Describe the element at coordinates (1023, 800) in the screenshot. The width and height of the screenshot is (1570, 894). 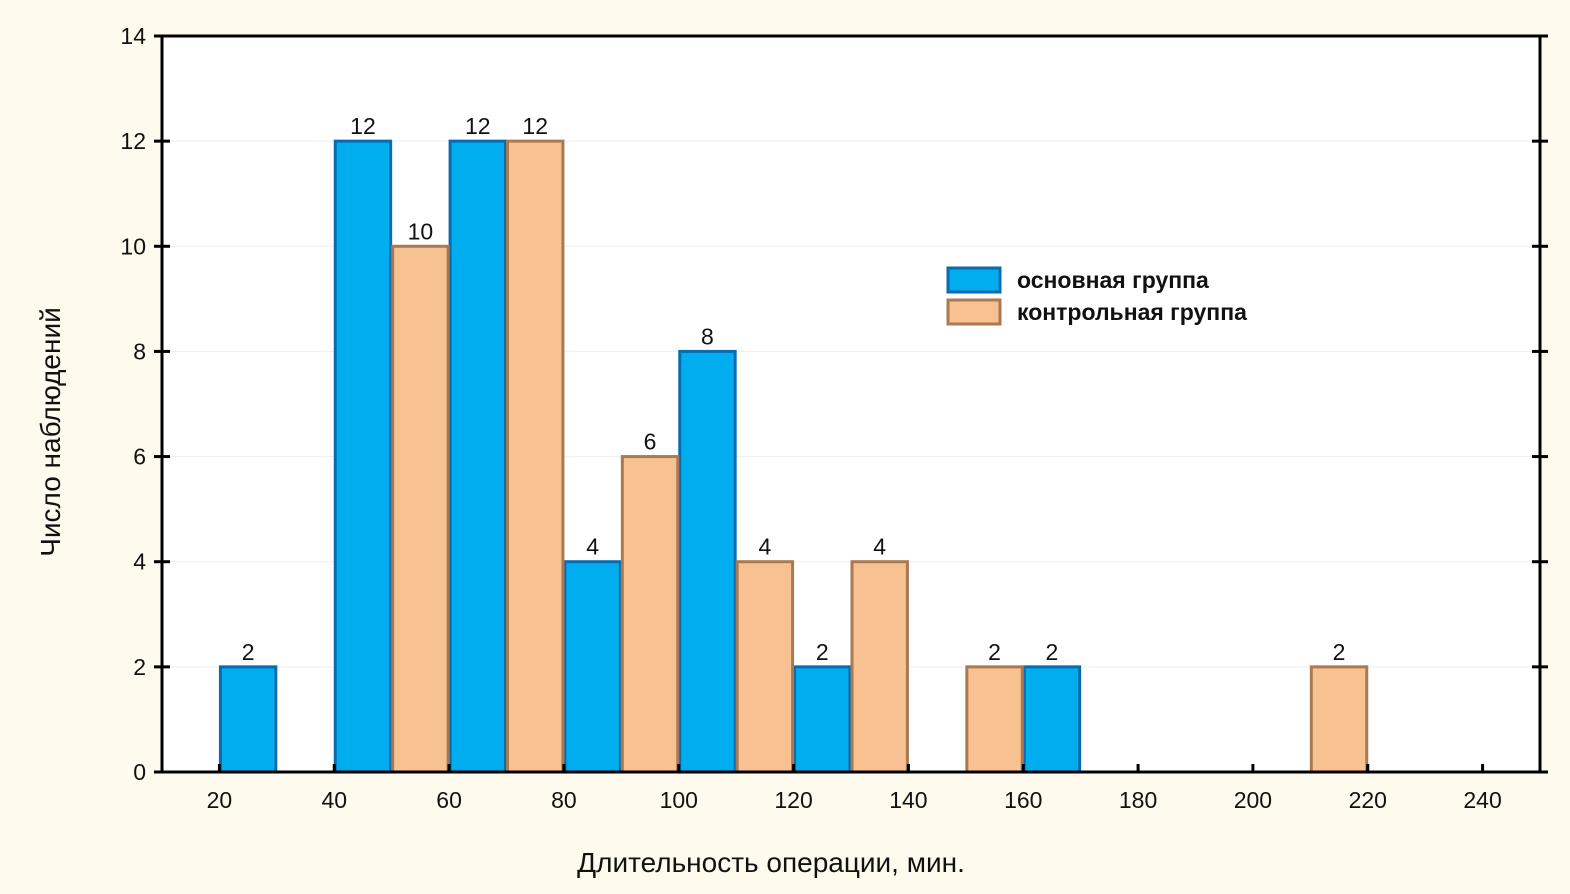
I see `x-tick-label: 160` at that location.